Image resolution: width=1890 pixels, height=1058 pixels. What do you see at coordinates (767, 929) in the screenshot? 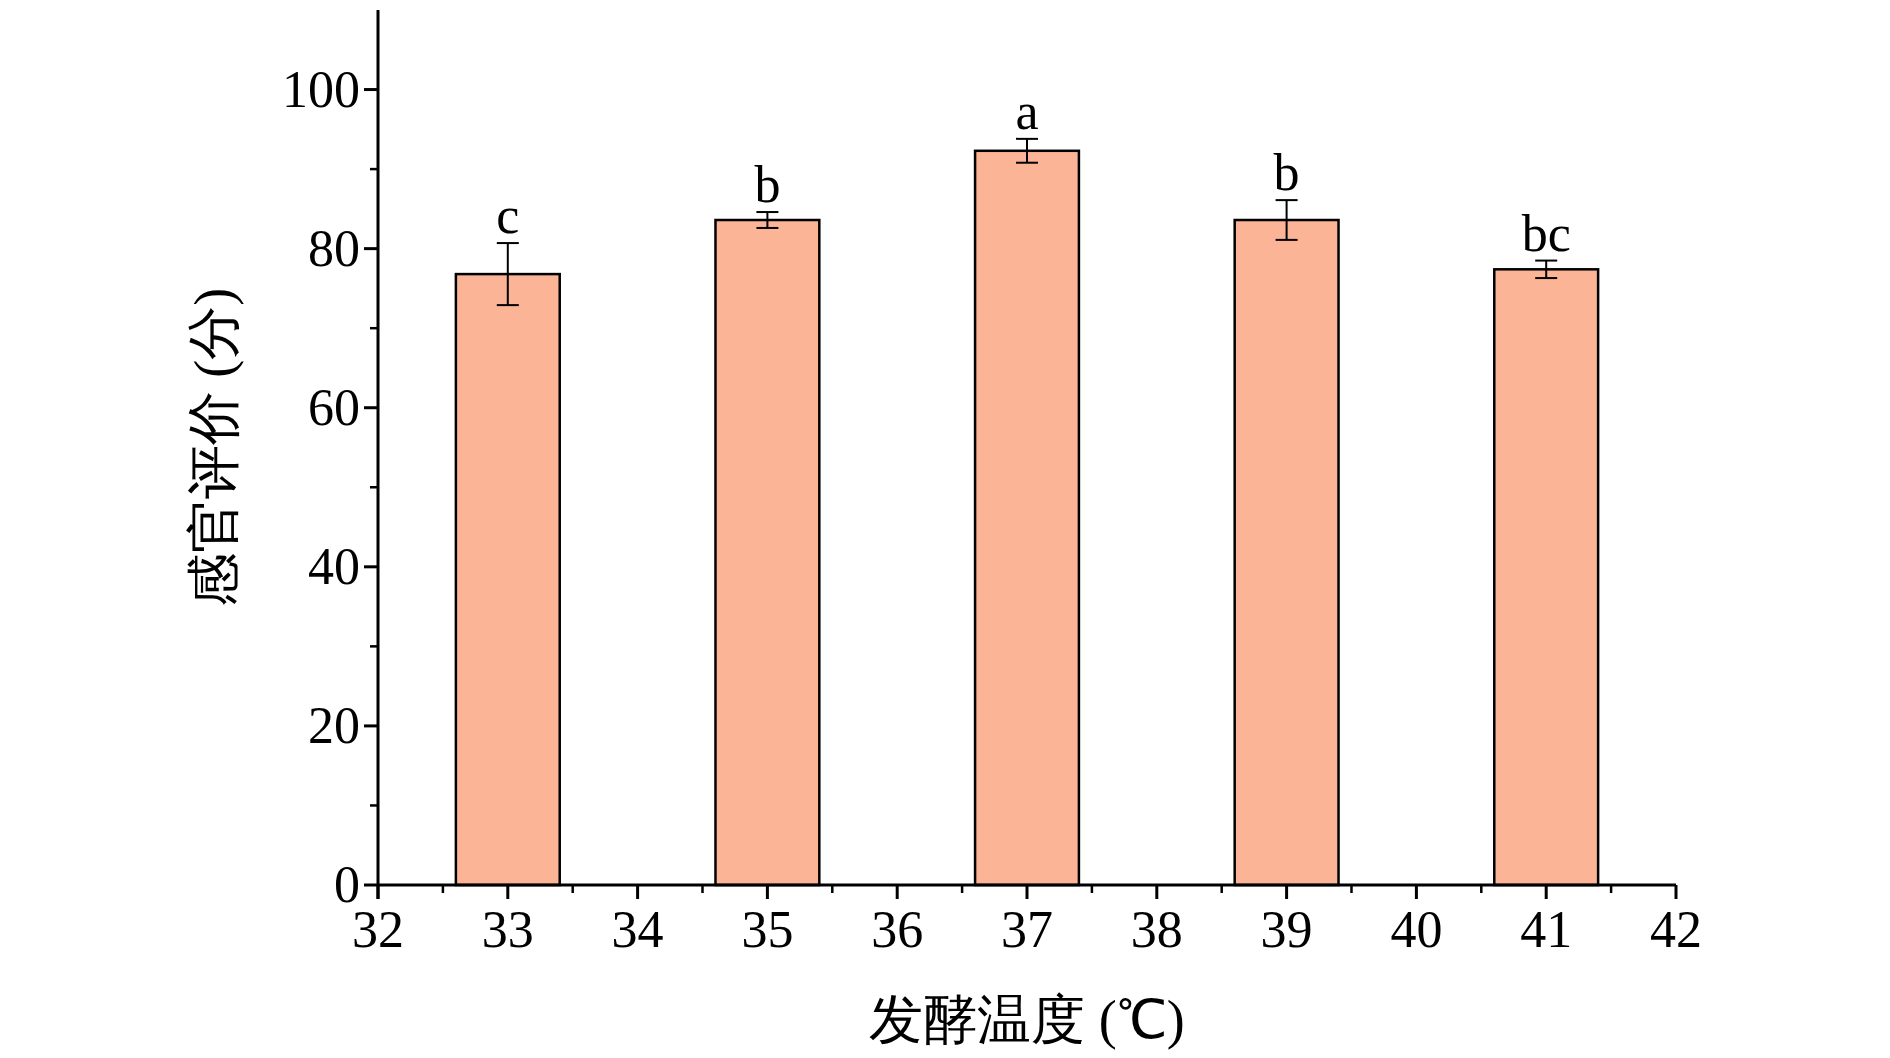
I see `x-tick-label: 35` at bounding box center [767, 929].